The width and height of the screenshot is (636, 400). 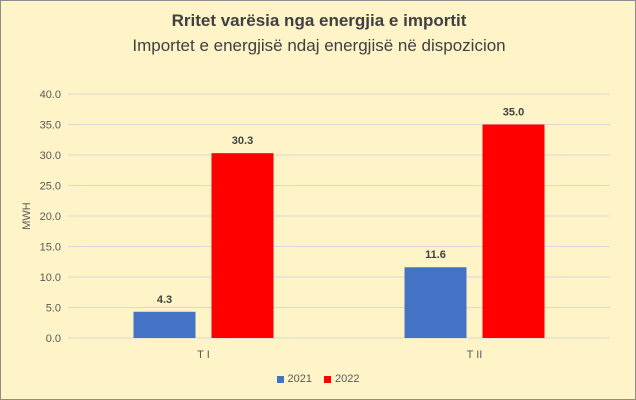 What do you see at coordinates (318, 379) in the screenshot?
I see `legend: 2021 2022` at bounding box center [318, 379].